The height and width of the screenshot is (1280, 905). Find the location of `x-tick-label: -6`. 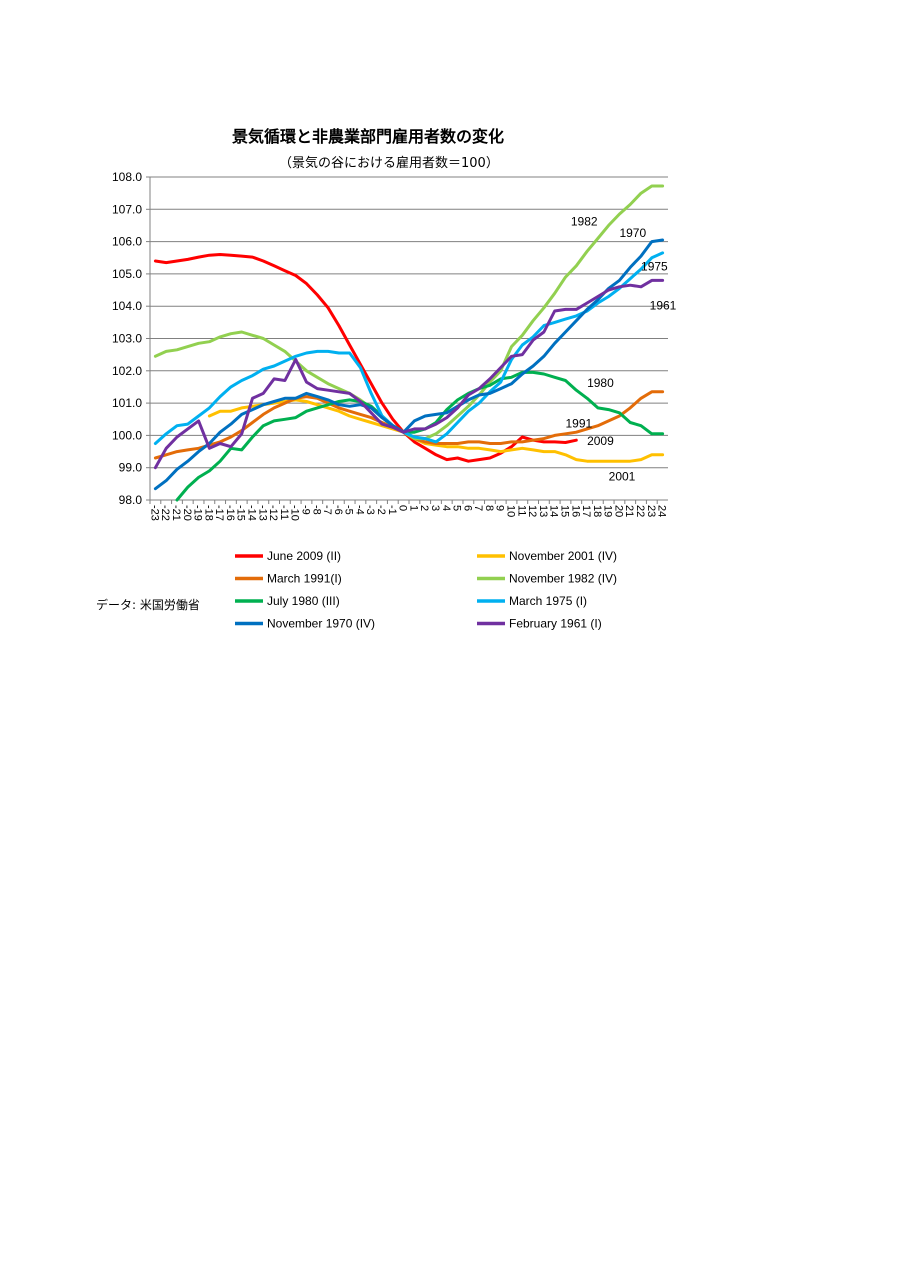

x-tick-label: -6 is located at coordinates (338, 510).